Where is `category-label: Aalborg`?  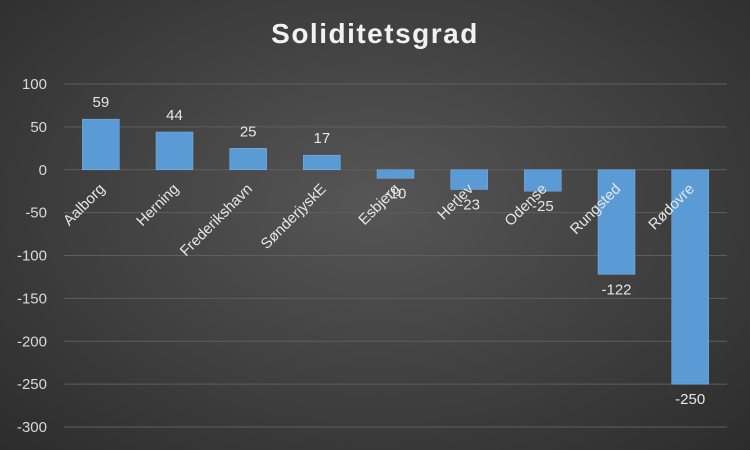
category-label: Aalborg is located at coordinates (84, 205).